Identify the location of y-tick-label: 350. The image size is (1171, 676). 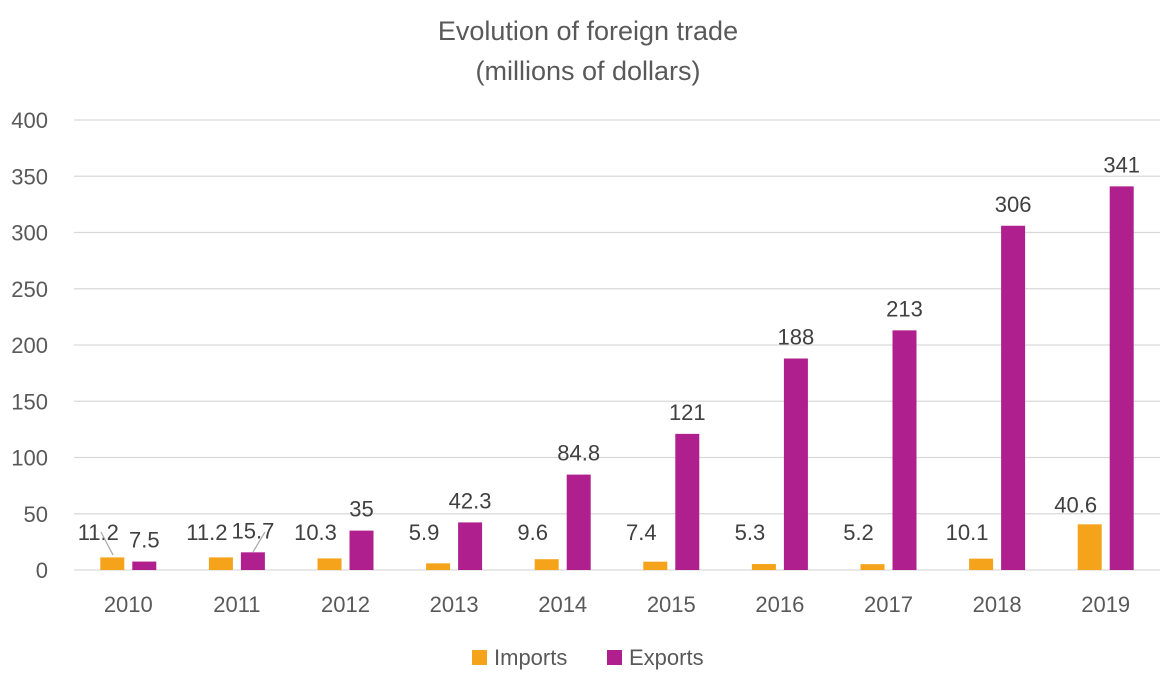
(29, 176).